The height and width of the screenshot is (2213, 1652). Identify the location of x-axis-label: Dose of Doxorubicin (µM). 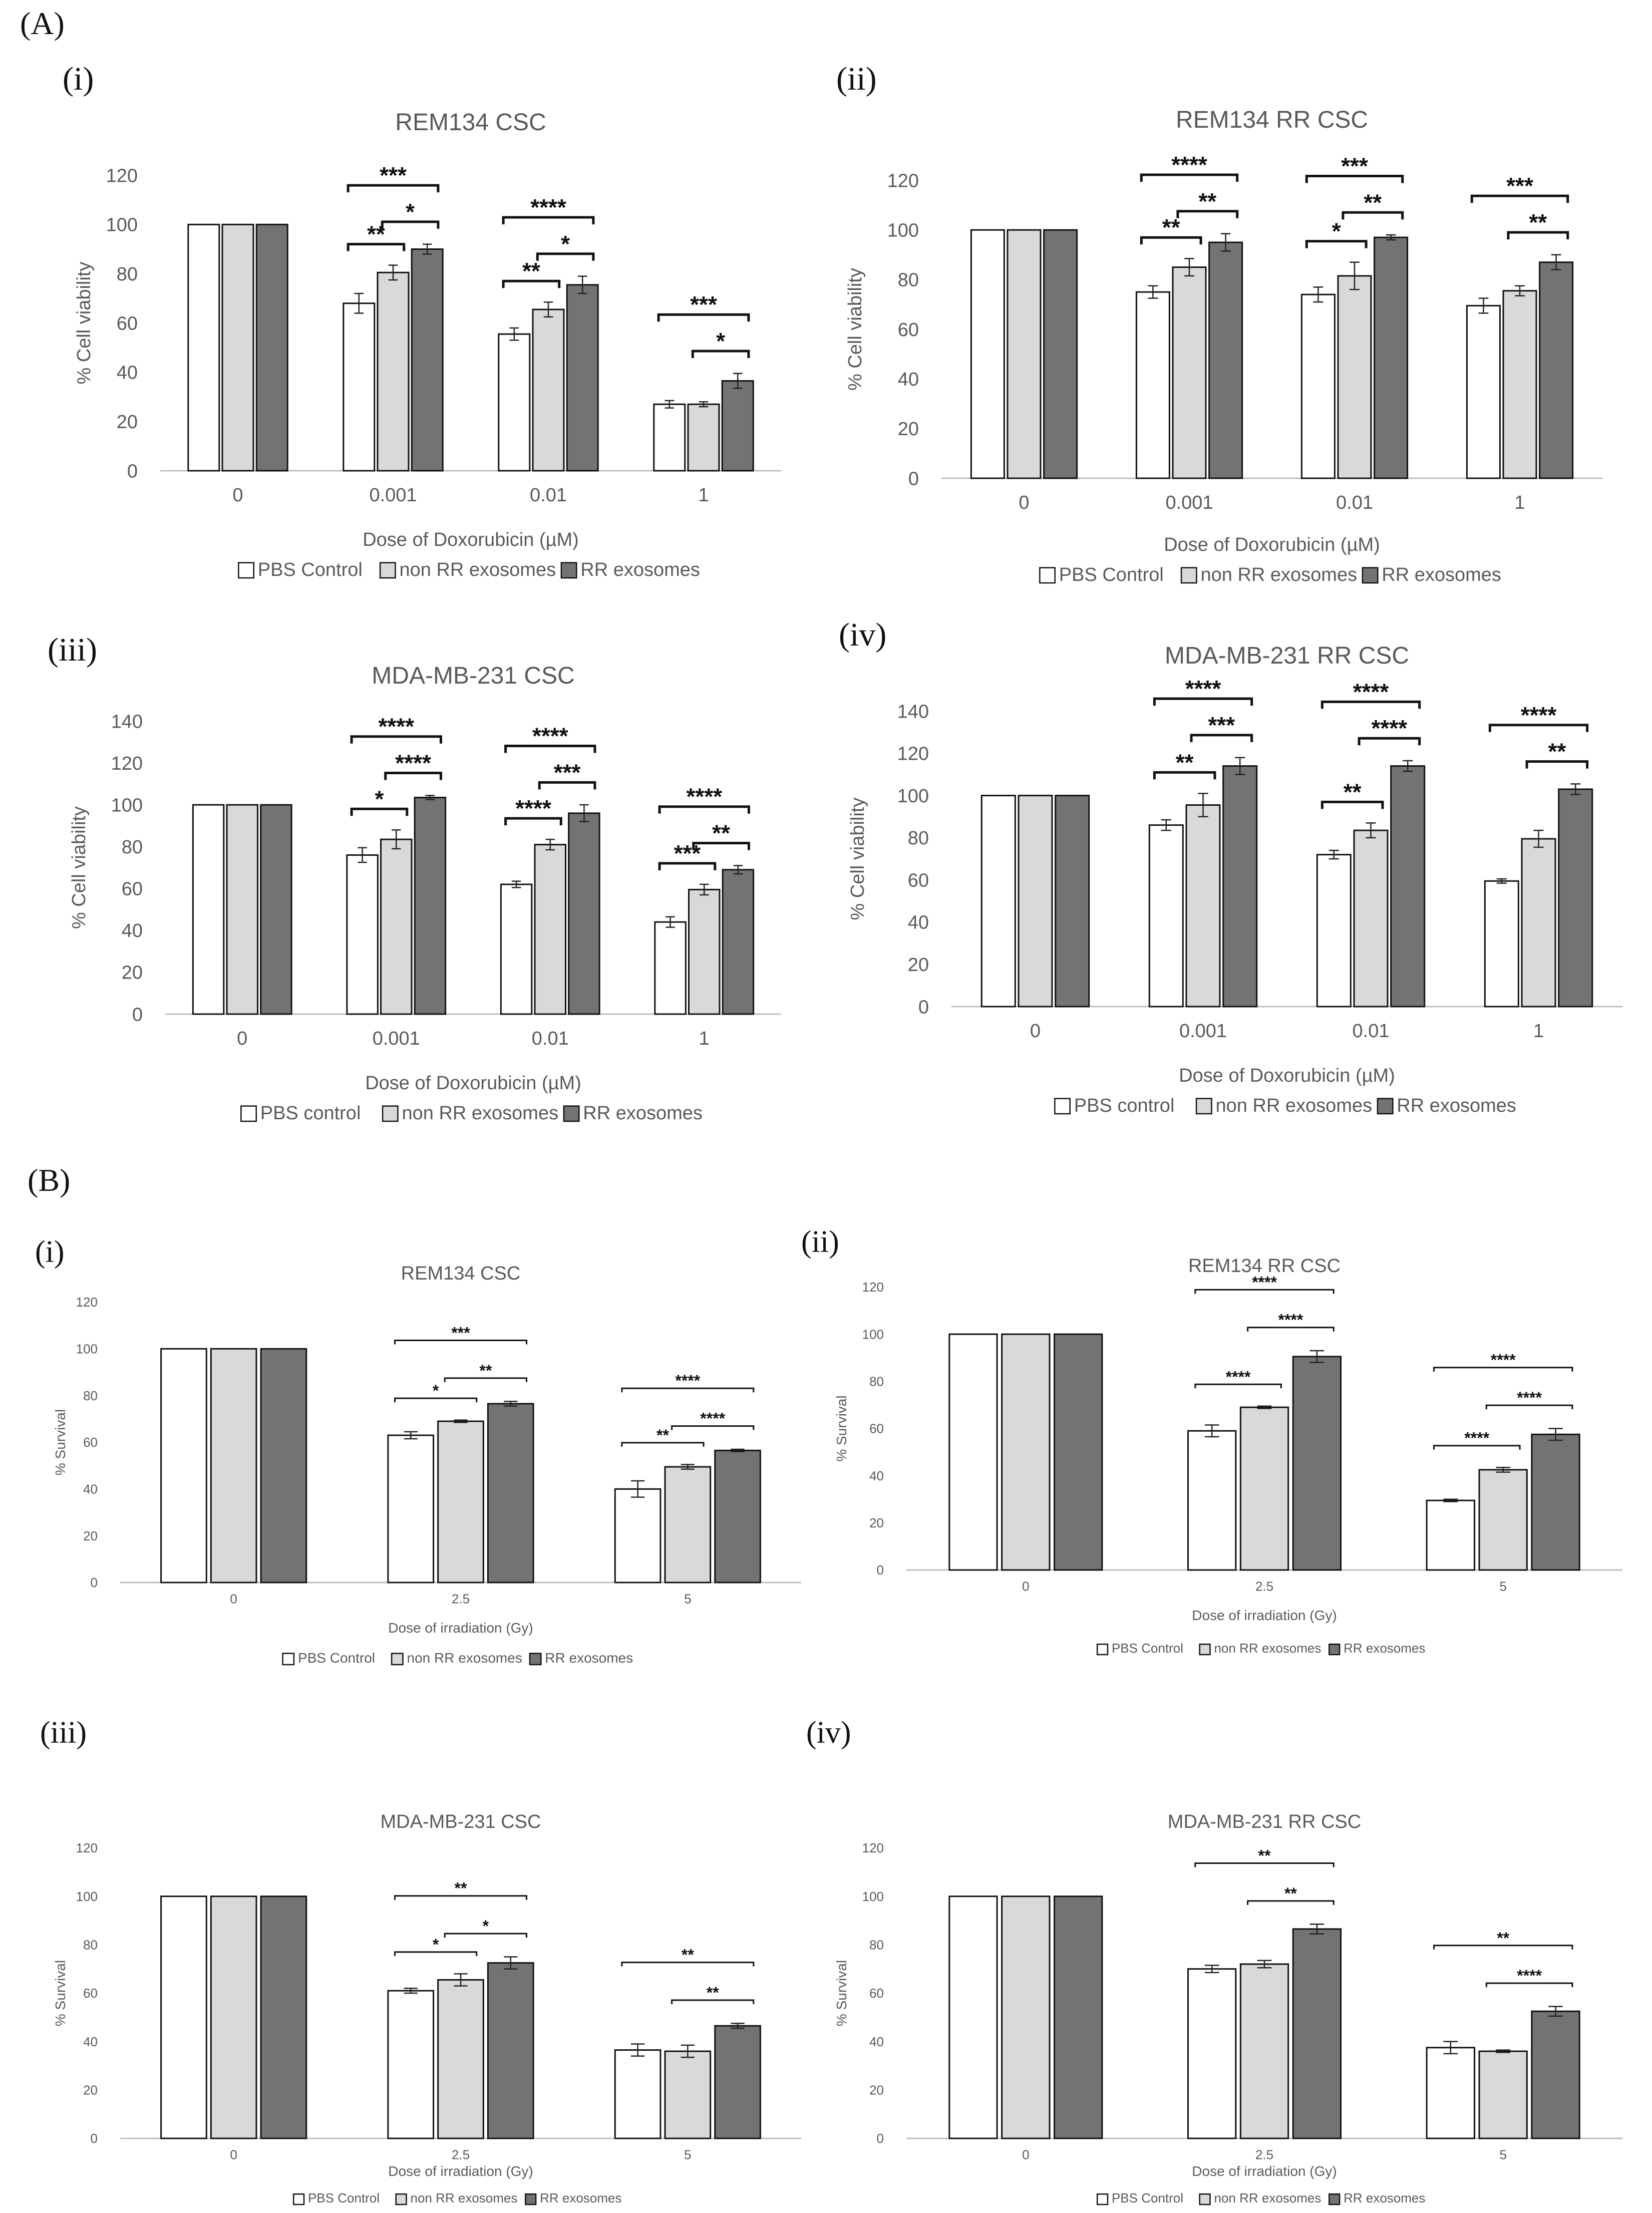
(1272, 544).